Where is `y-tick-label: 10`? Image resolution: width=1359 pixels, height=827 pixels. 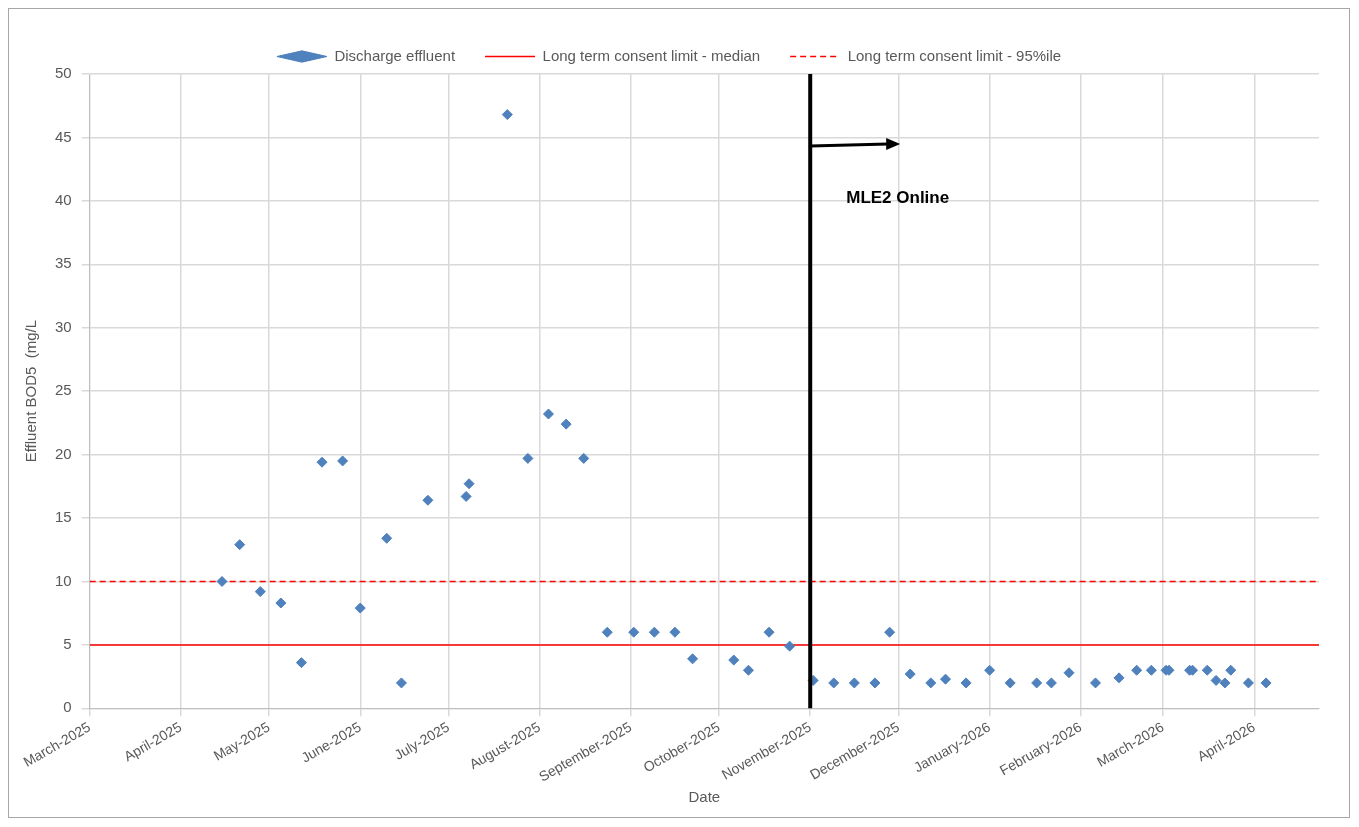
y-tick-label: 10 is located at coordinates (63, 580).